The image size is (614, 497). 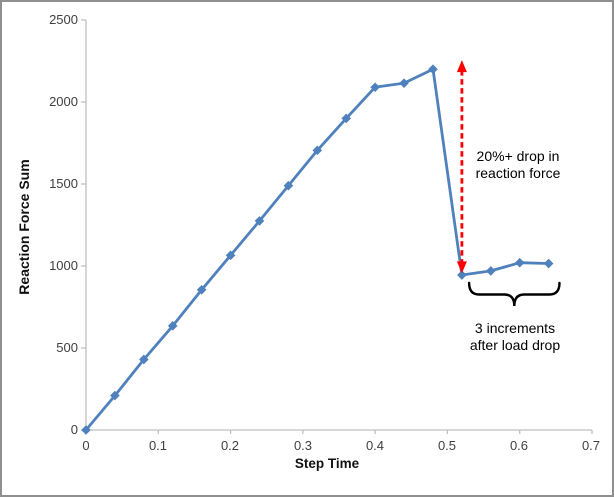 I want to click on y-tick-label: 2500, so click(x=63, y=19).